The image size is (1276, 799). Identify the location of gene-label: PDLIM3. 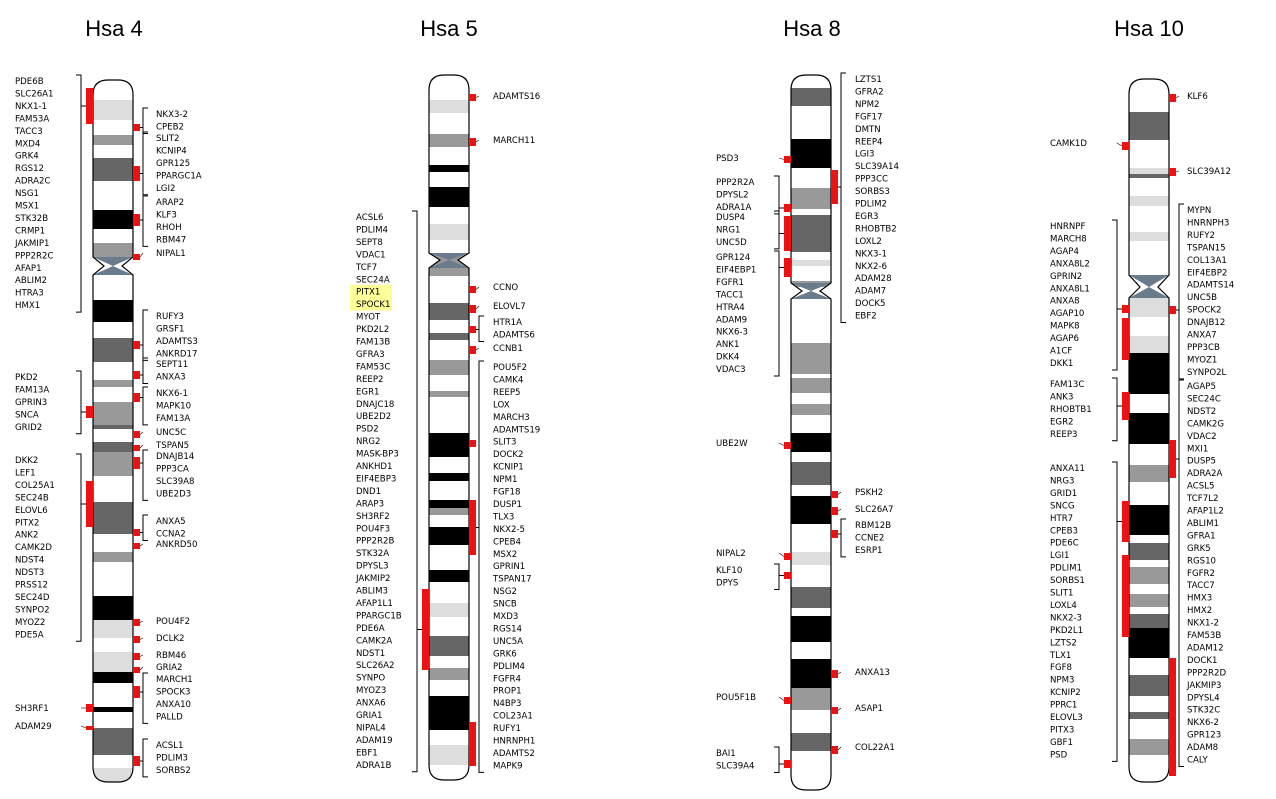
(172, 758).